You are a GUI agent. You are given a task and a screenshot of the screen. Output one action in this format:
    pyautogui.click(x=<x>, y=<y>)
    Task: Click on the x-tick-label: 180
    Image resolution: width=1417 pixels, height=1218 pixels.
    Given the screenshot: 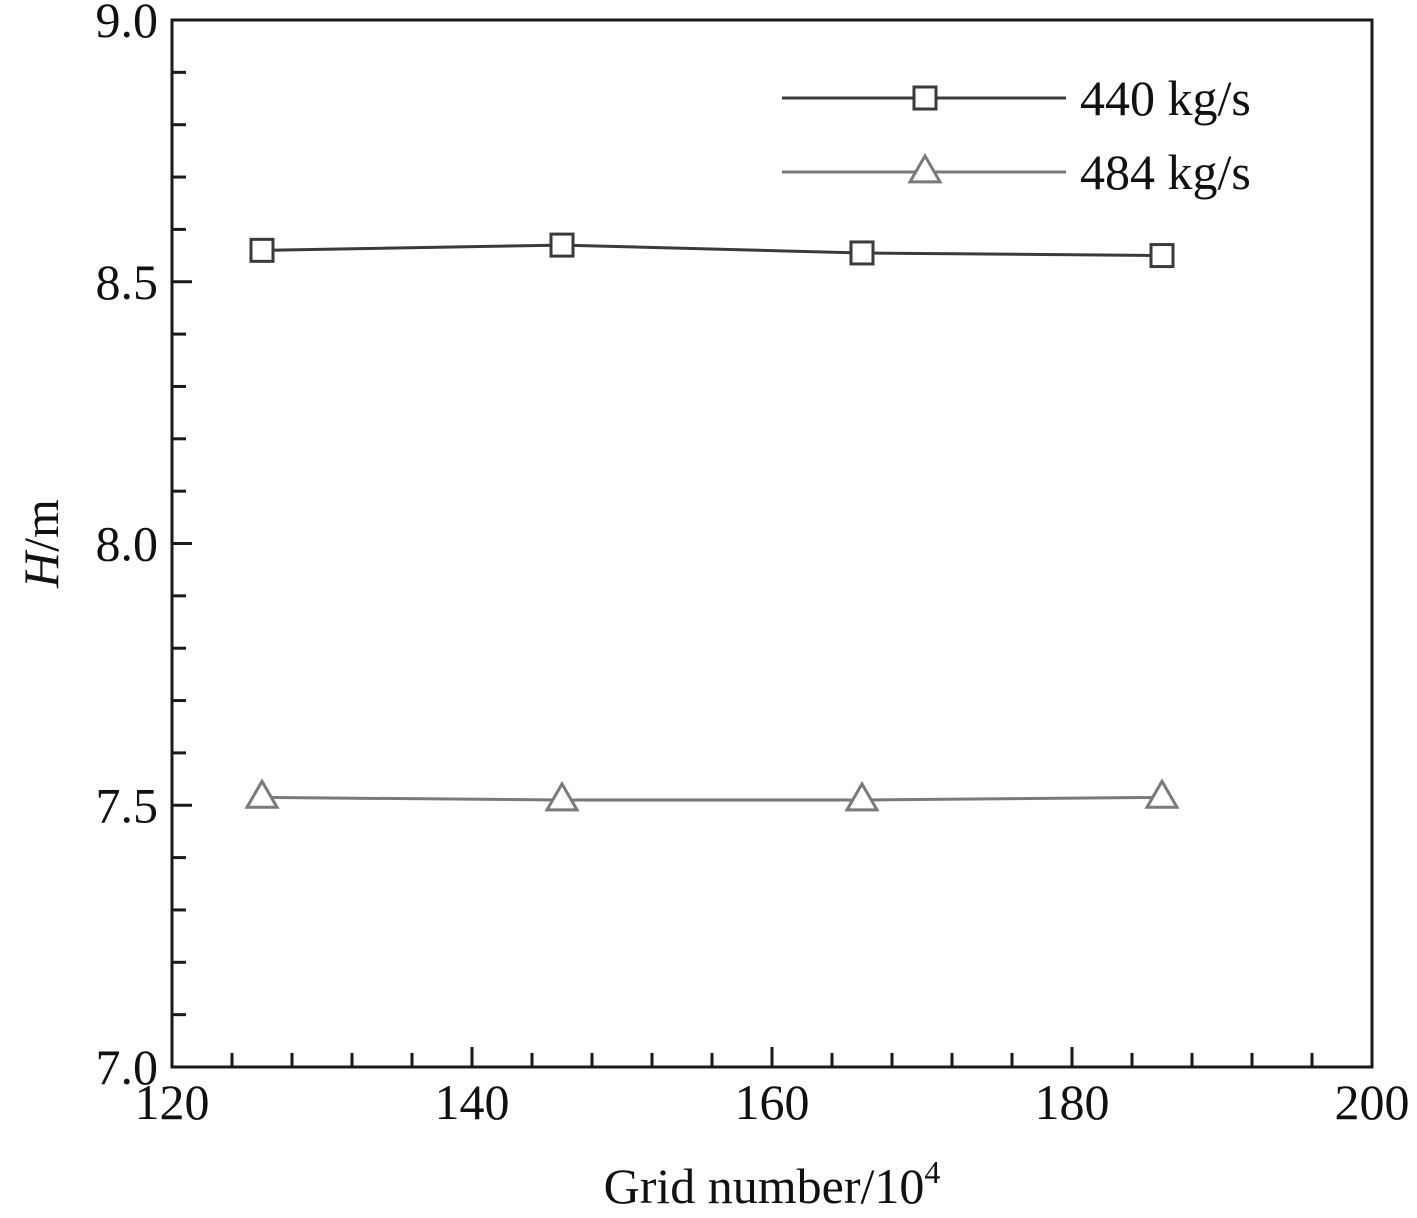 What is the action you would take?
    pyautogui.click(x=1072, y=1102)
    